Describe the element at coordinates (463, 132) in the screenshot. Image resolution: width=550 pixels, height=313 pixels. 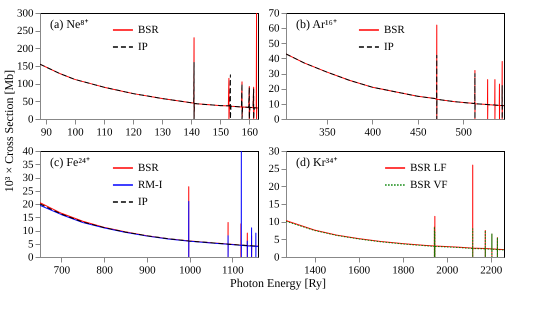
I see `x-tick-label: 500` at that location.